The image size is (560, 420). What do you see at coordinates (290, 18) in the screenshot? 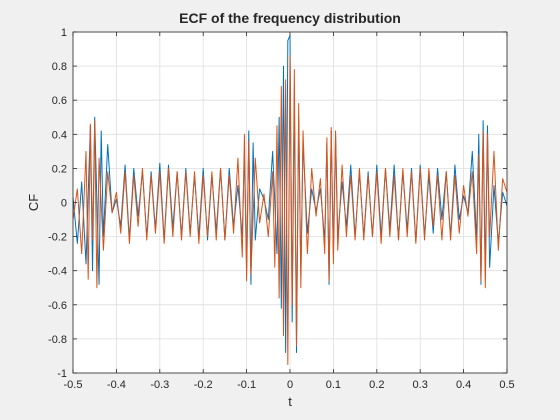
I see `chart-title: ECF of the frequency distribution` at bounding box center [290, 18].